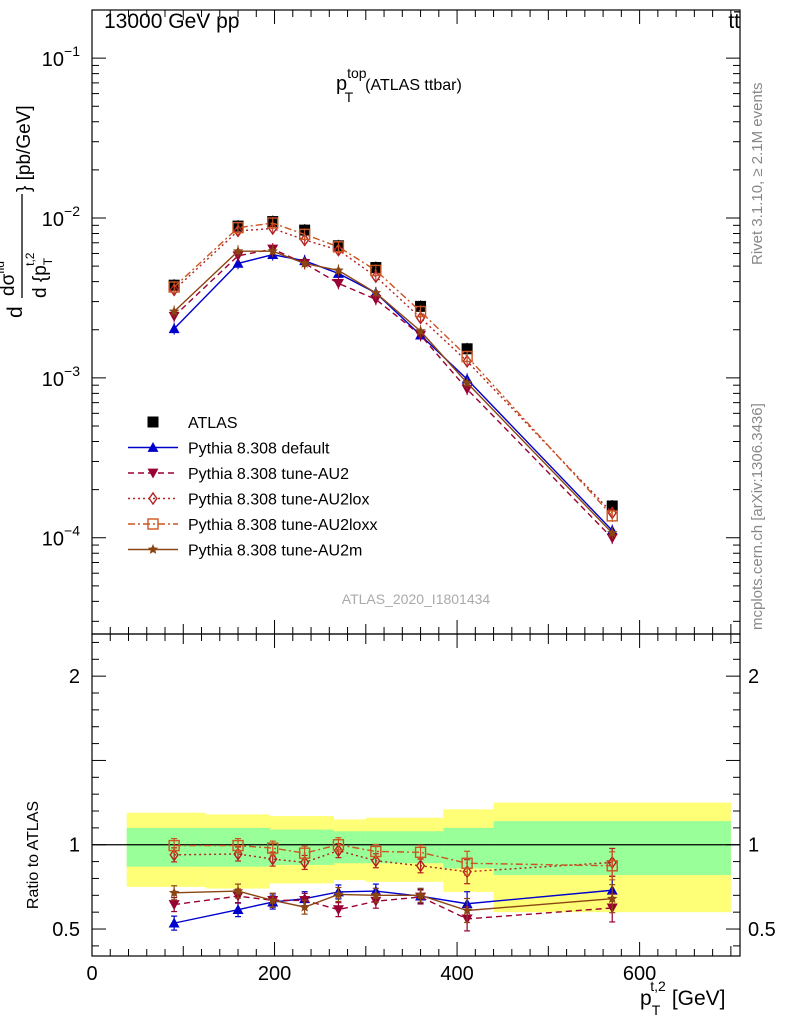 Image resolution: width=786 pixels, height=1024 pixels. I want to click on svg-text: d {pTt,2, so click(39, 275).